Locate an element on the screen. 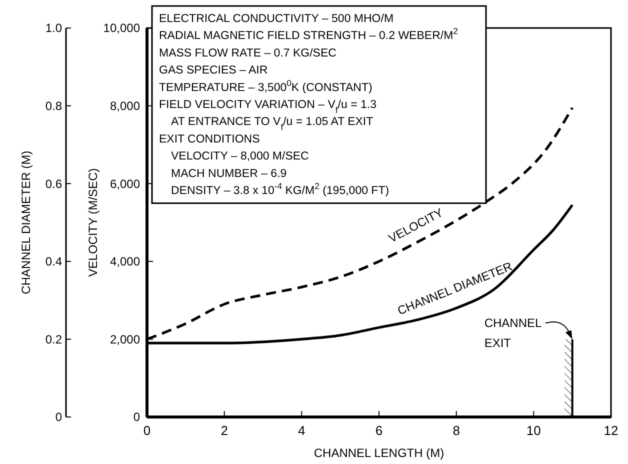 This screenshot has height=464, width=628. annotation: EXIT CONDITIONS is located at coordinates (209, 139).